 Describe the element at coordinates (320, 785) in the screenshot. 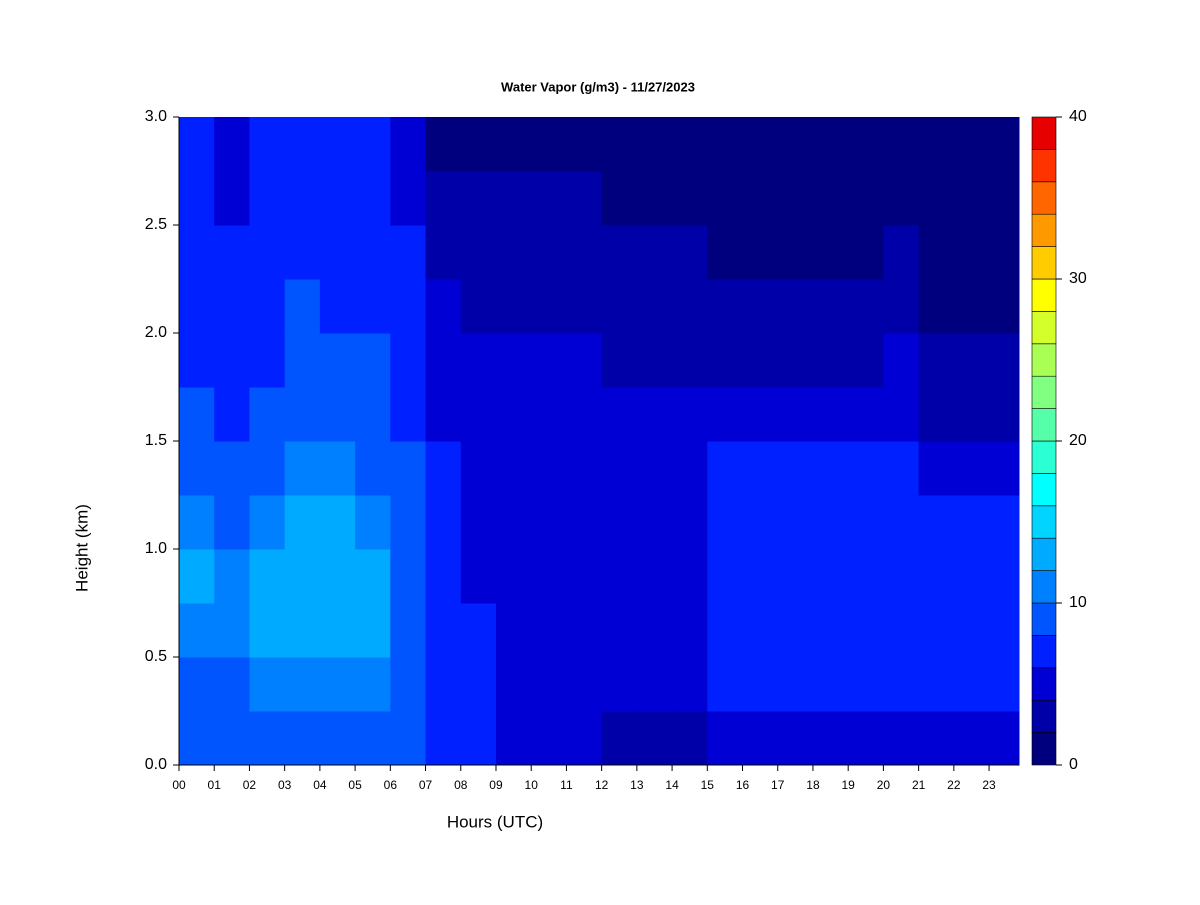

I see `x-tick-label: 04` at that location.